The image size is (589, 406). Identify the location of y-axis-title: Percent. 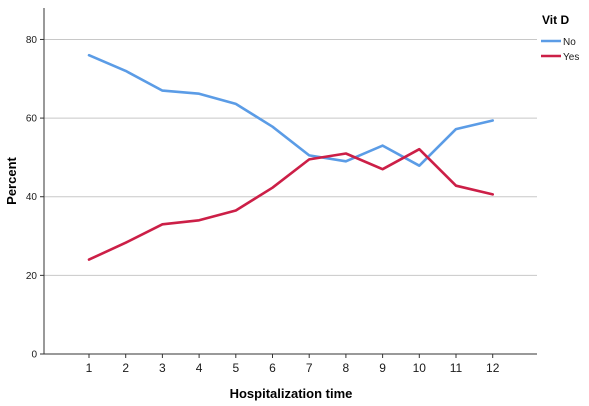
(11, 180).